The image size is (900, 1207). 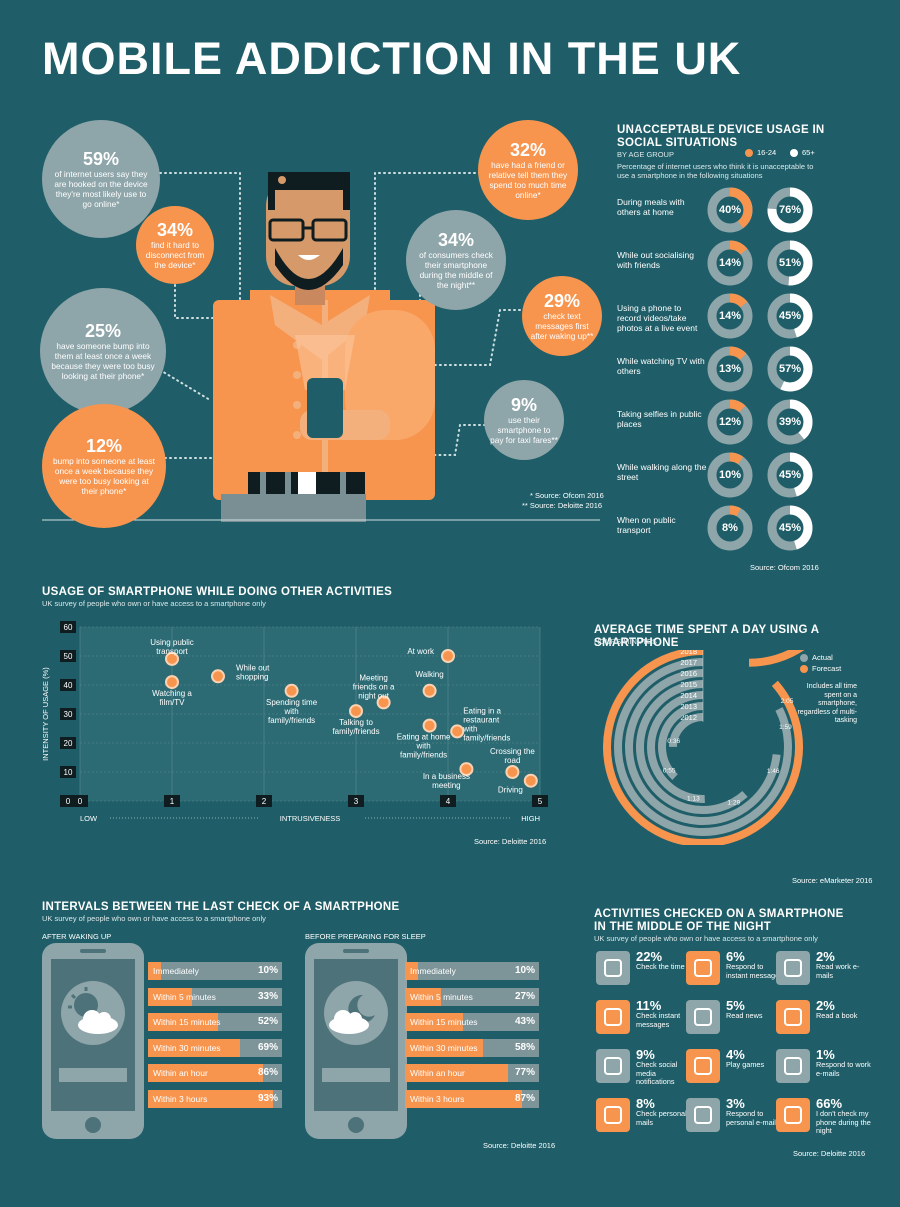 I want to click on donut-value: 57%, so click(x=790, y=369).